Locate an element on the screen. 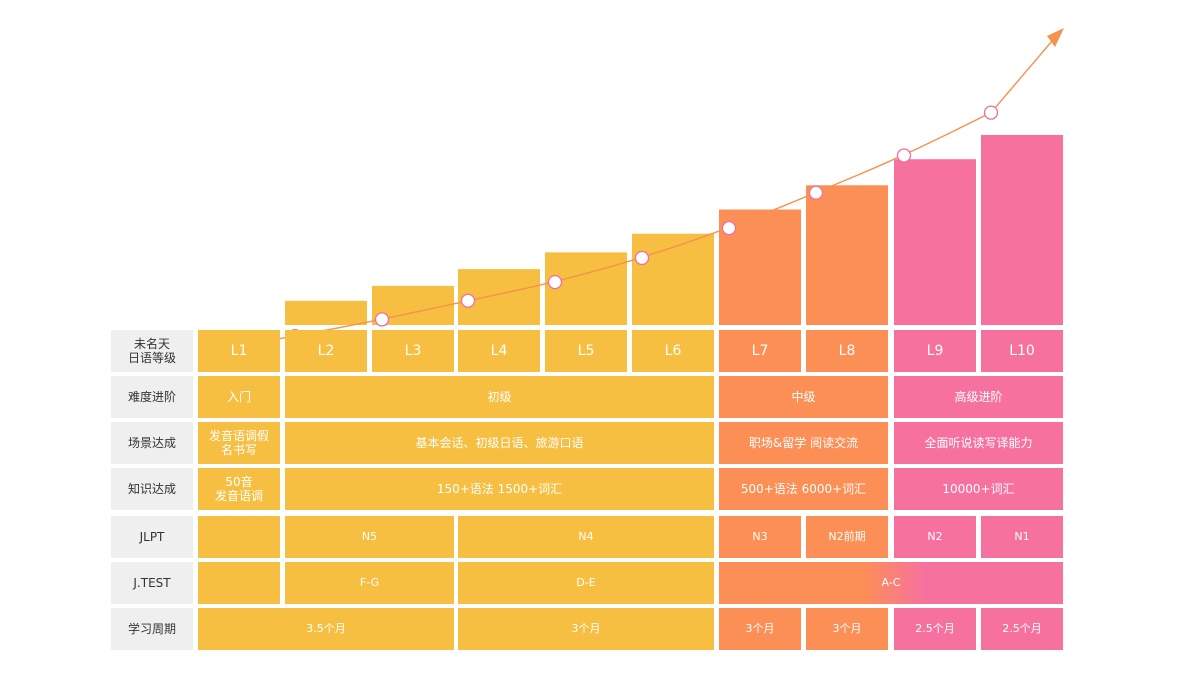 The height and width of the screenshot is (692, 1178). table-cell: N2前期 is located at coordinates (847, 537).